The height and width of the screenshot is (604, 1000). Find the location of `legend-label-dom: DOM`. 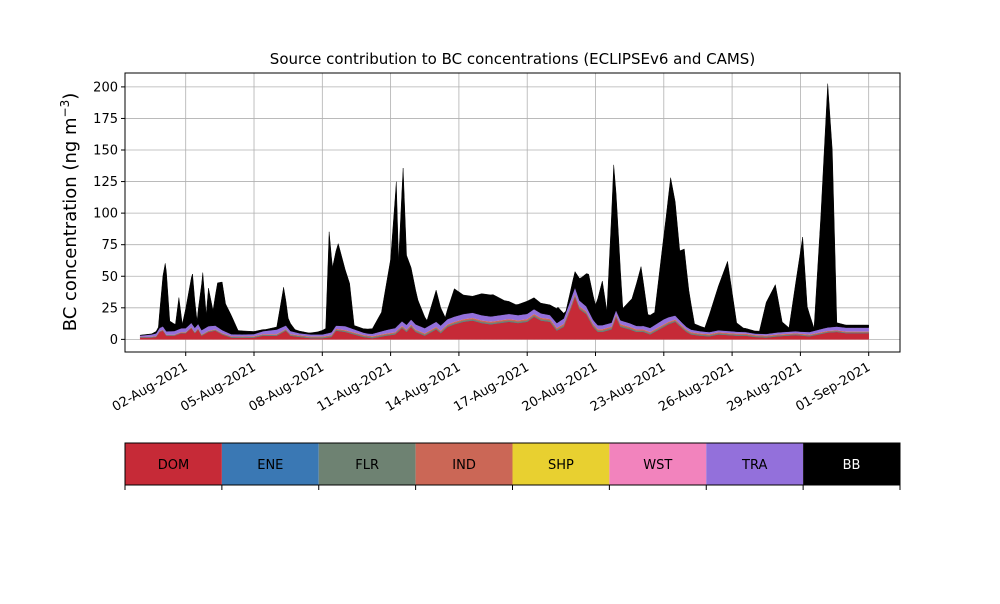

legend-label-dom: DOM is located at coordinates (173, 465).